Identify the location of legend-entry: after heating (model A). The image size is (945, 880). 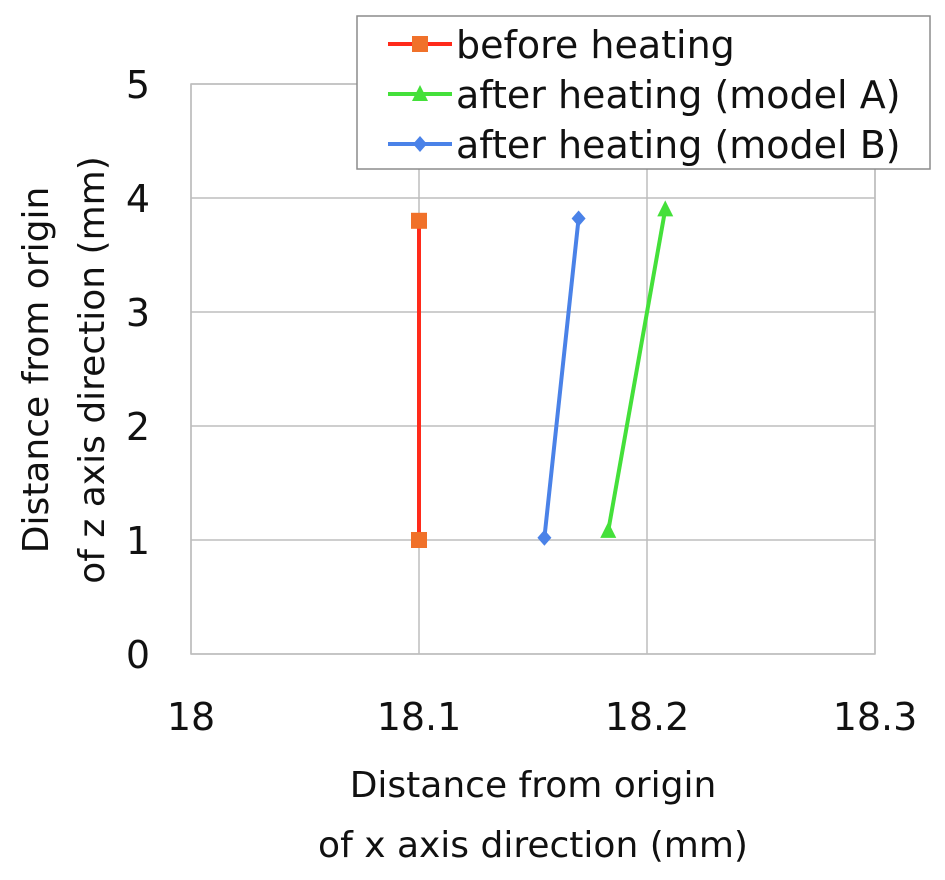
(644, 95).